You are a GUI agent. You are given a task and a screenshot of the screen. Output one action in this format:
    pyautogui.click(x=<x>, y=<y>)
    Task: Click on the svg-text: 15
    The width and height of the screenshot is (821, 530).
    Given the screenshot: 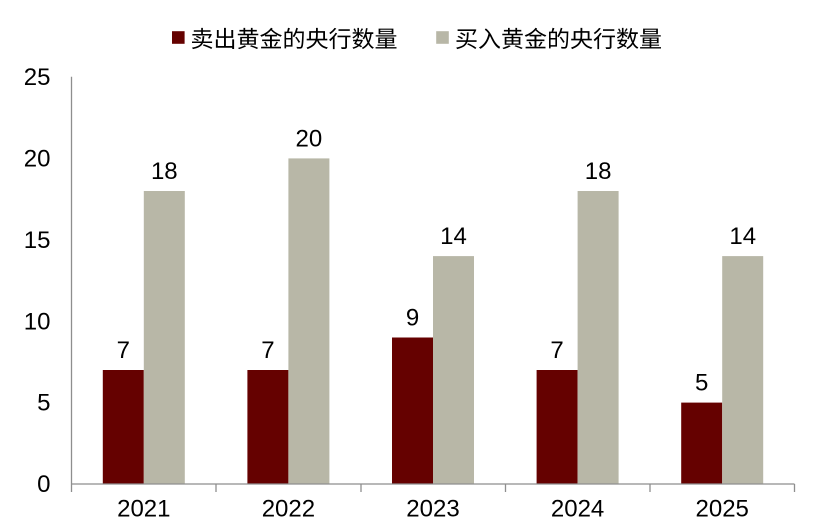 What is the action you would take?
    pyautogui.click(x=37, y=240)
    